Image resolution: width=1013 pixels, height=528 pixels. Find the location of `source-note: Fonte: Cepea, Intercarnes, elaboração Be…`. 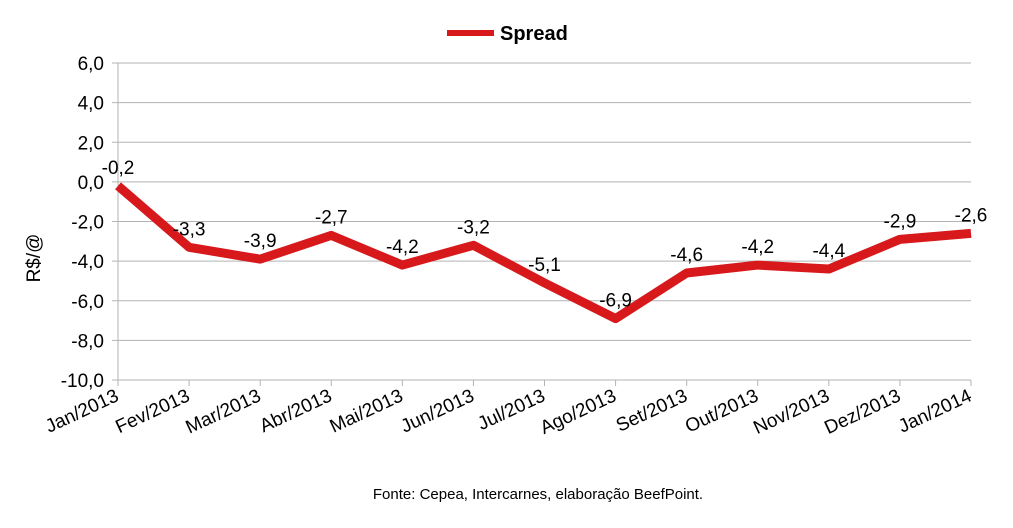

source-note: Fonte: Cepea, Intercarnes, elaboração Be… is located at coordinates (538, 494).